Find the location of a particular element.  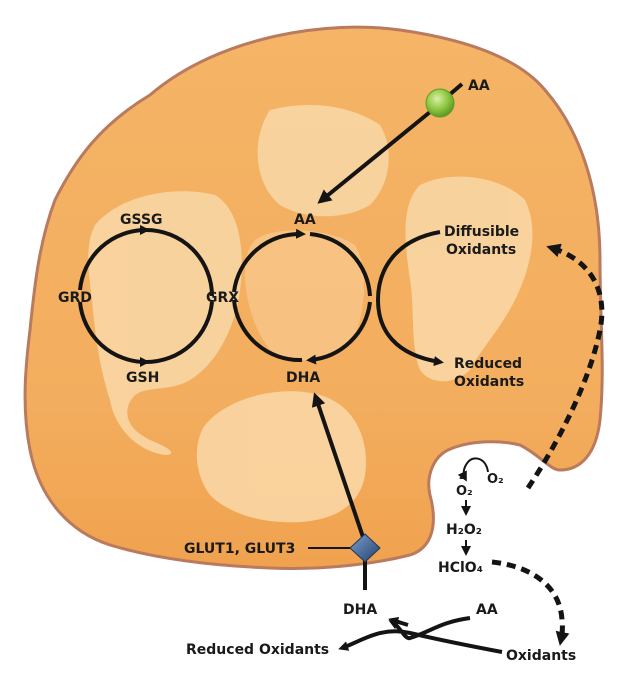

label-gsh: GSH is located at coordinates (142, 378).